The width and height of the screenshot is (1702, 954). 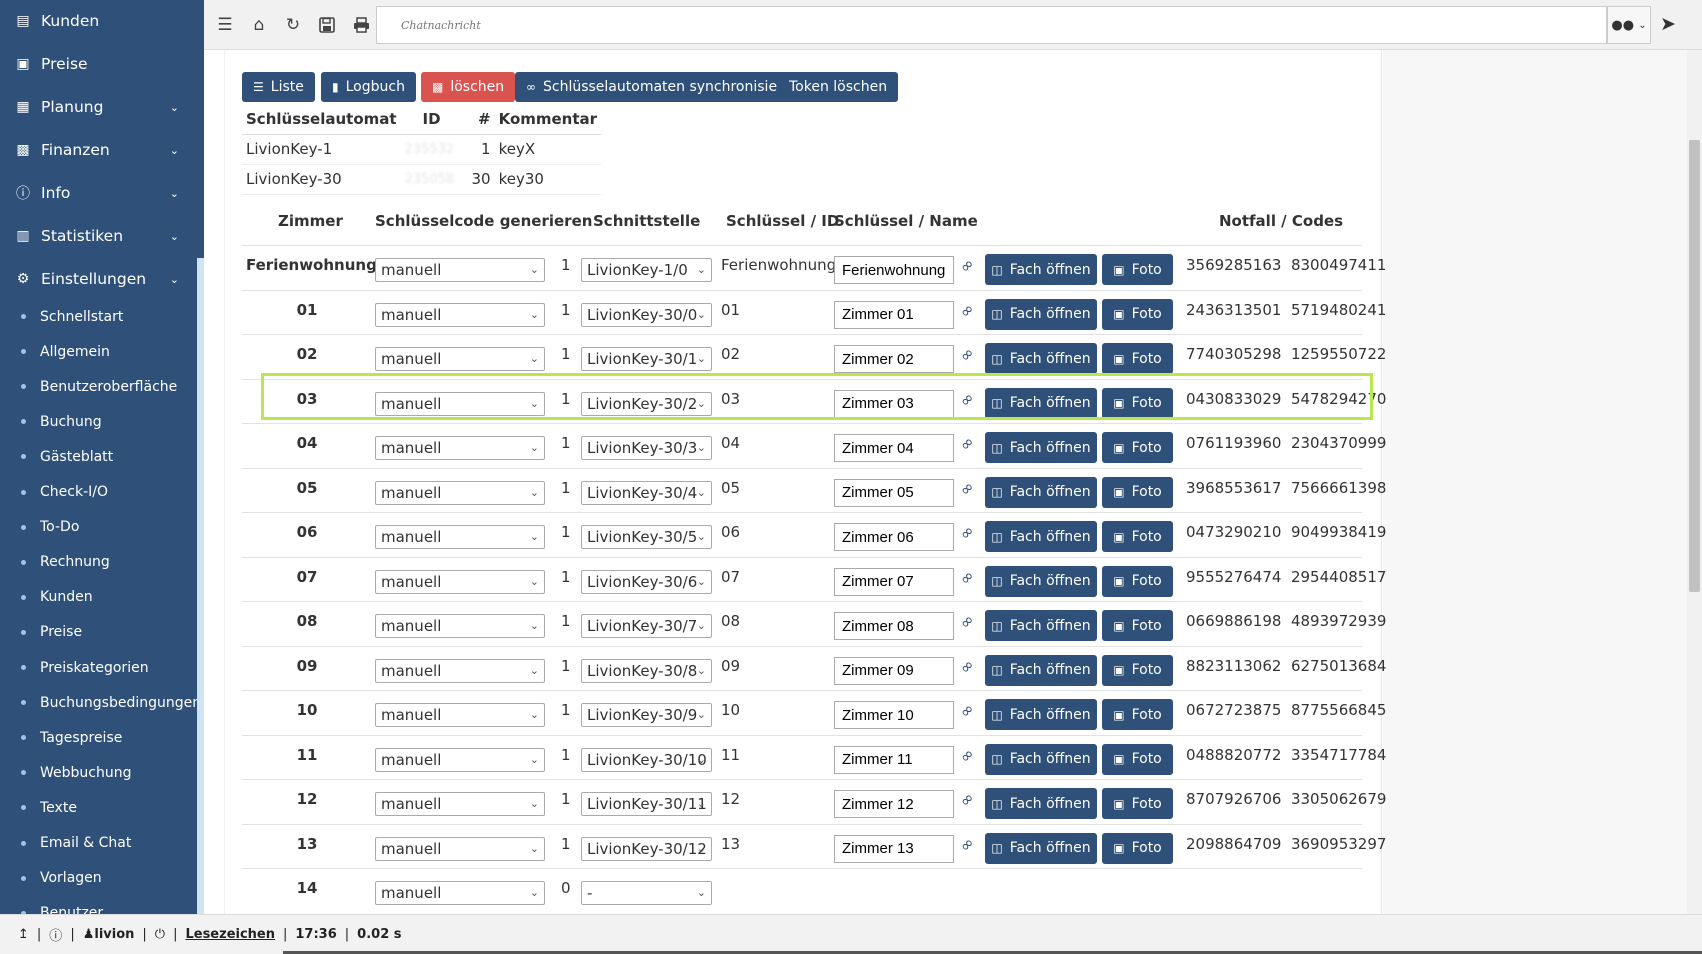 What do you see at coordinates (368, 87) in the screenshot?
I see `logbuch-button: ▮ Logbuch` at bounding box center [368, 87].